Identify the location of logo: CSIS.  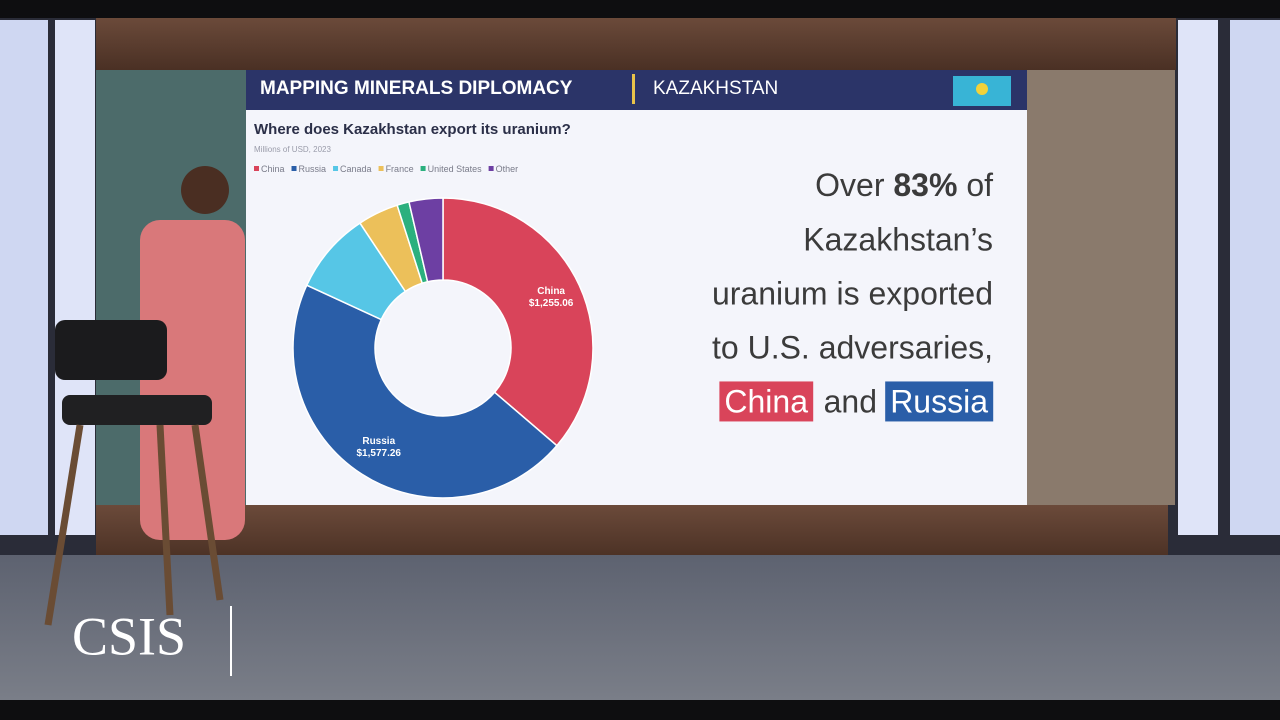
(129, 636).